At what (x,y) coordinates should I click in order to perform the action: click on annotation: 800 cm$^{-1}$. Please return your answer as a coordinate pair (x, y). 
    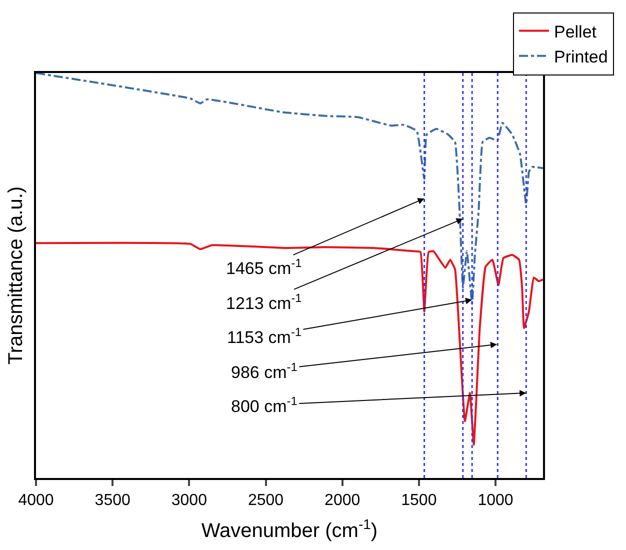
    Looking at the image, I should click on (264, 405).